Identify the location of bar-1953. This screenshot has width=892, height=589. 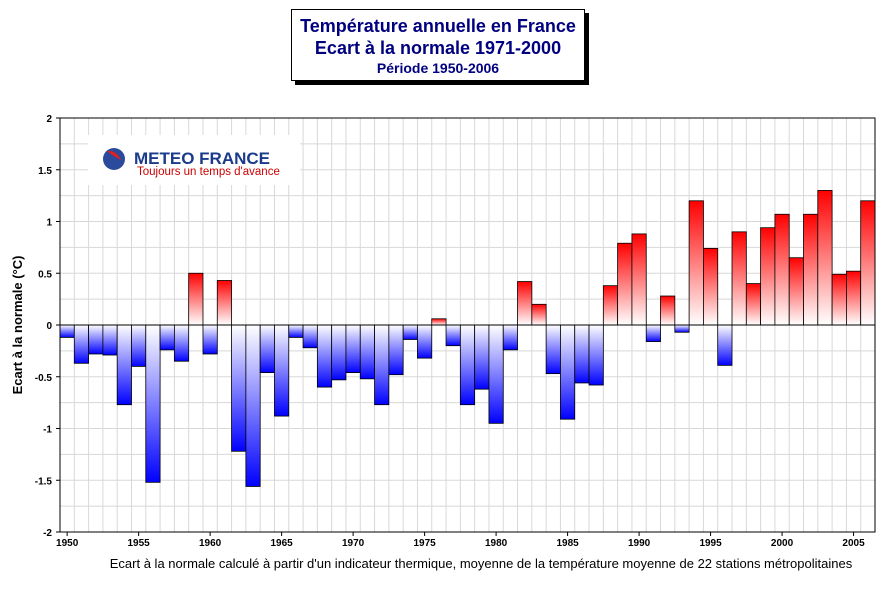
(110, 340).